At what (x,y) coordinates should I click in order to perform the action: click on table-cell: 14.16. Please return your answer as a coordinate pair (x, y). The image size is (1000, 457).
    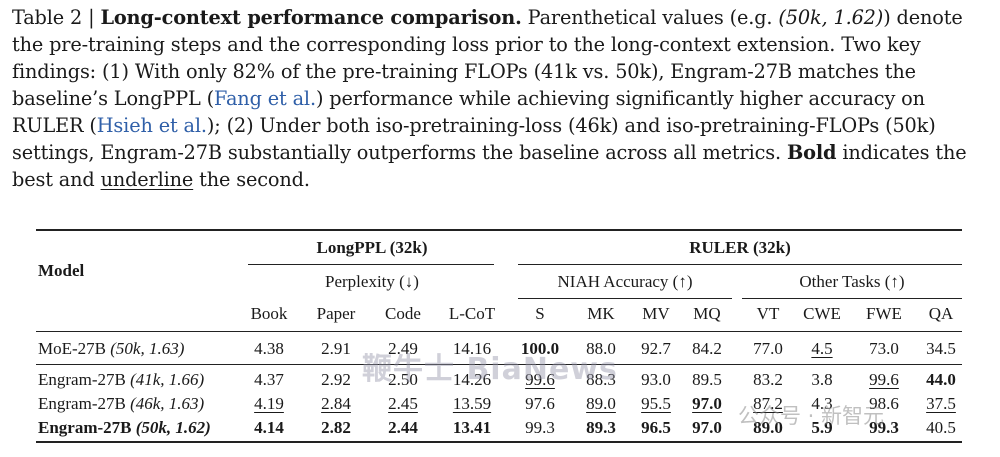
    Looking at the image, I should click on (472, 348).